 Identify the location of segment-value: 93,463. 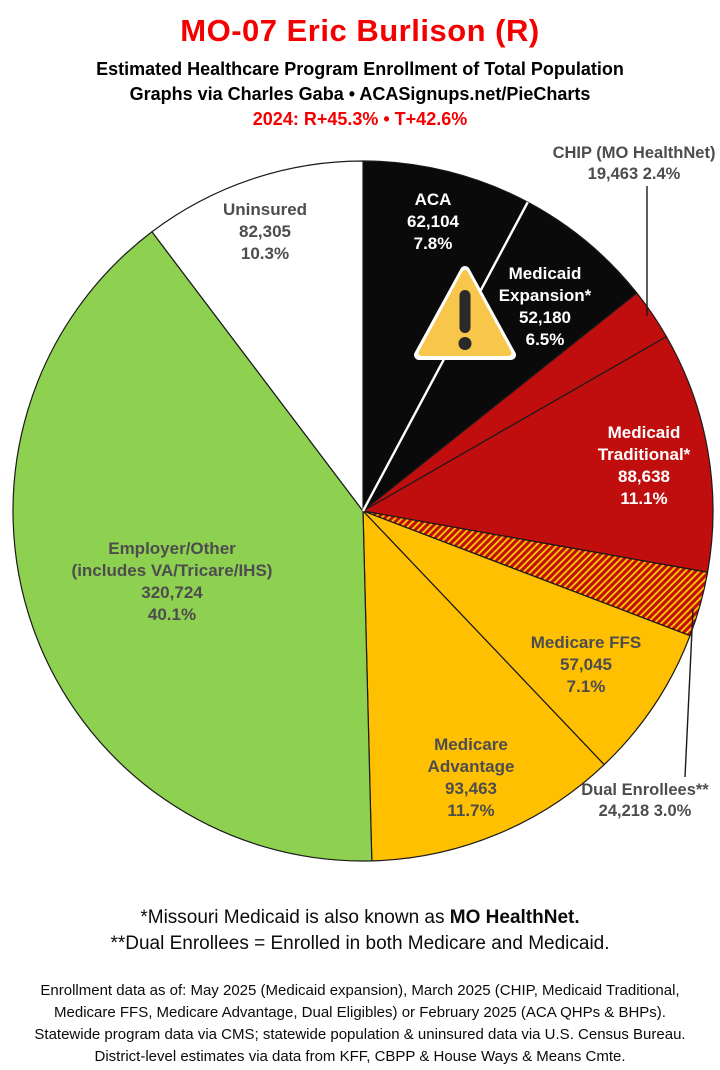
(470, 788).